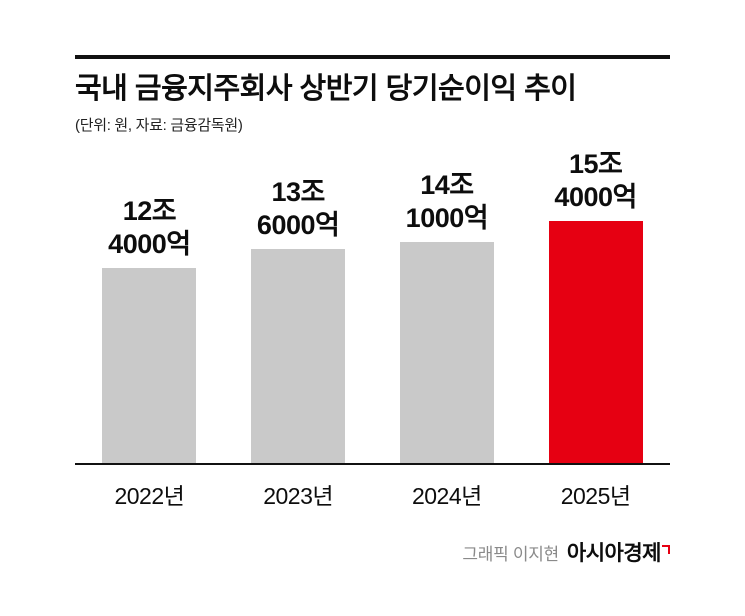 Image resolution: width=745 pixels, height=616 pixels. Describe the element at coordinates (447, 202) in the screenshot. I see `bar-value-label: 14조 1000억` at that location.